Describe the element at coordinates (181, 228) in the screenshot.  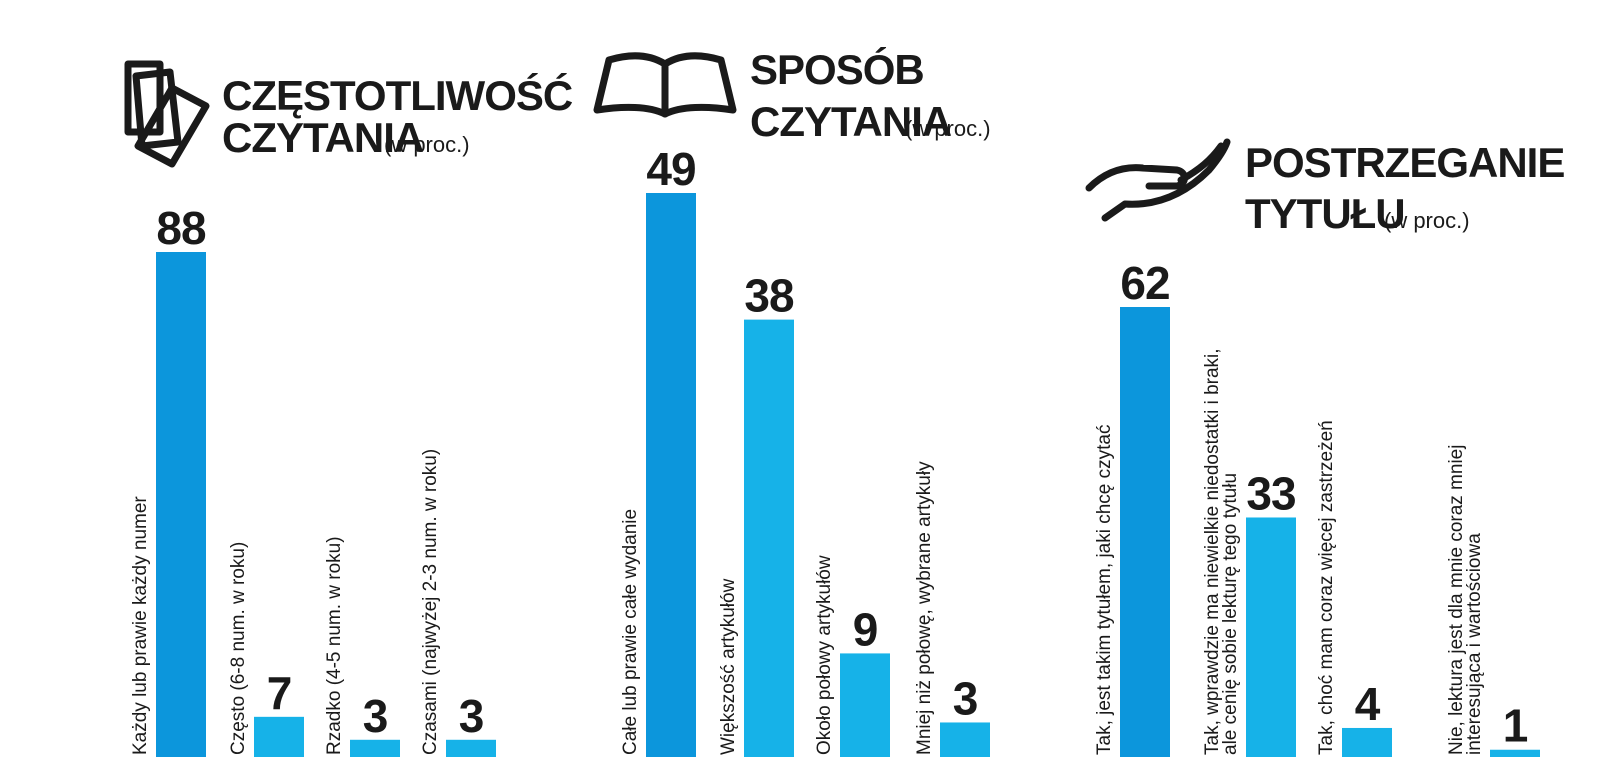
I see `bar-value-label: 88` at that location.